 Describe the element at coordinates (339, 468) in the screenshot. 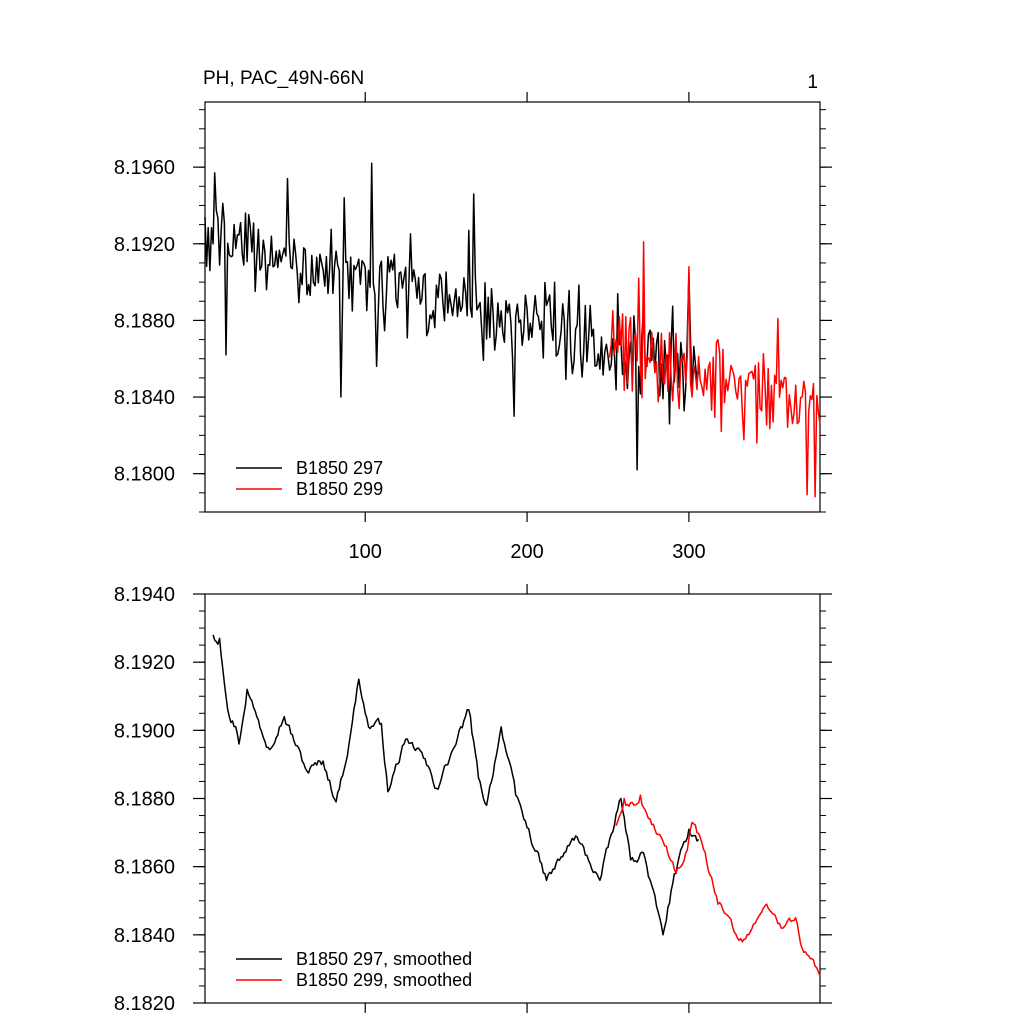

I see `legend-label-1: B1850 297` at that location.